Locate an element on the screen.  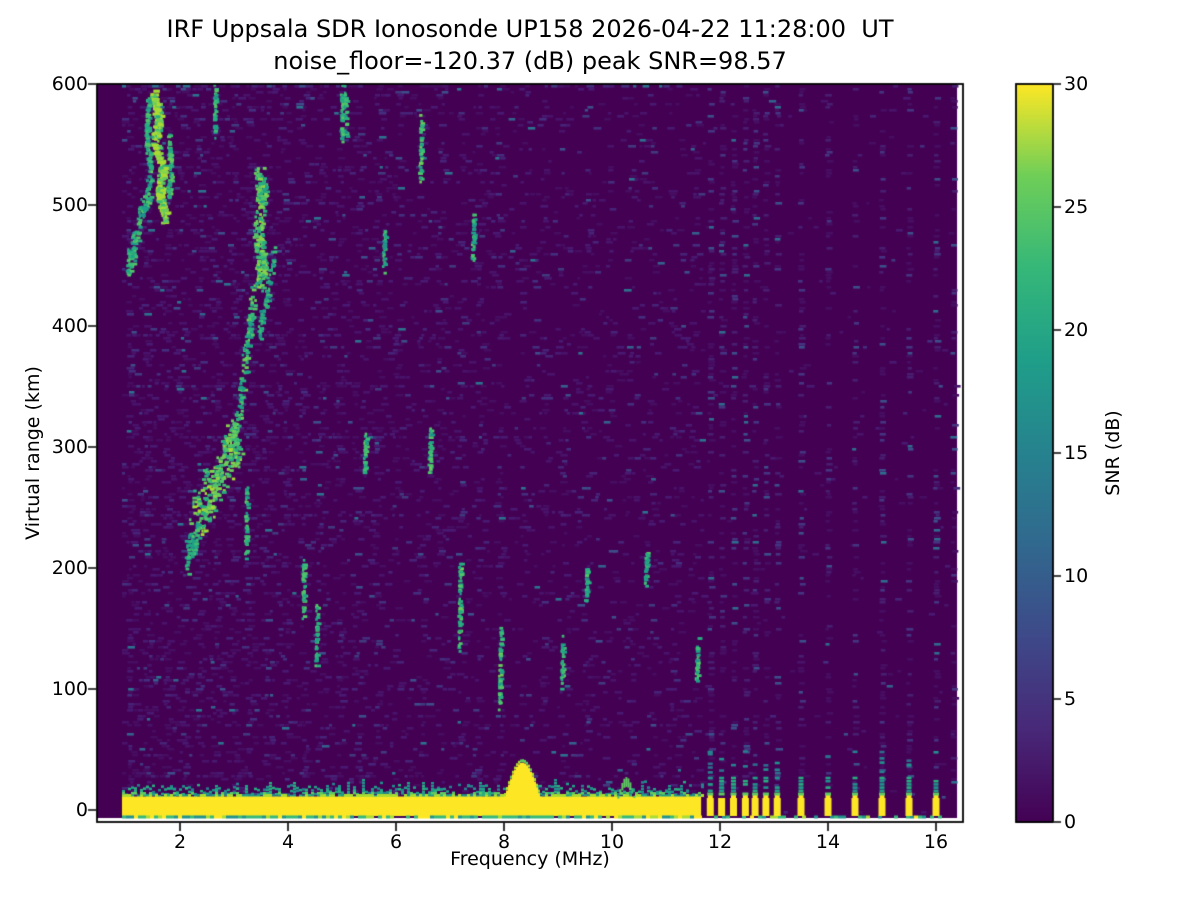
ctick-label: 30 is located at coordinates (1076, 84).